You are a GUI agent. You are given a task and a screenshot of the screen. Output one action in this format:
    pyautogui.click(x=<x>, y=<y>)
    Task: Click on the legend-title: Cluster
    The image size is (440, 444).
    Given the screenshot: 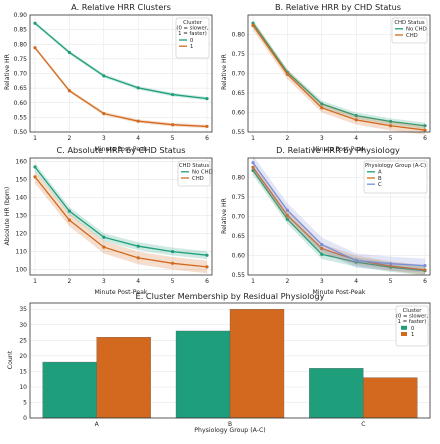 What is the action you would take?
    pyautogui.click(x=413, y=311)
    